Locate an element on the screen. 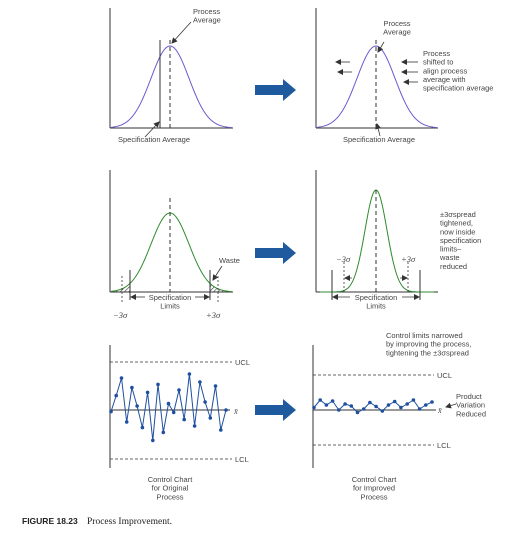 The height and width of the screenshot is (535, 505). figure-number: FIGURE 18.23 is located at coordinates (50, 521).